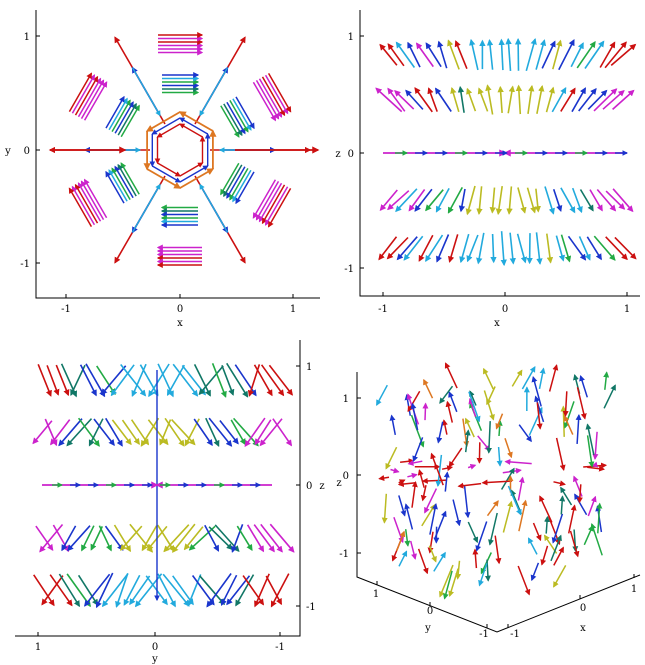  I want to click on panel-3d-xlabel: x, so click(583, 628).